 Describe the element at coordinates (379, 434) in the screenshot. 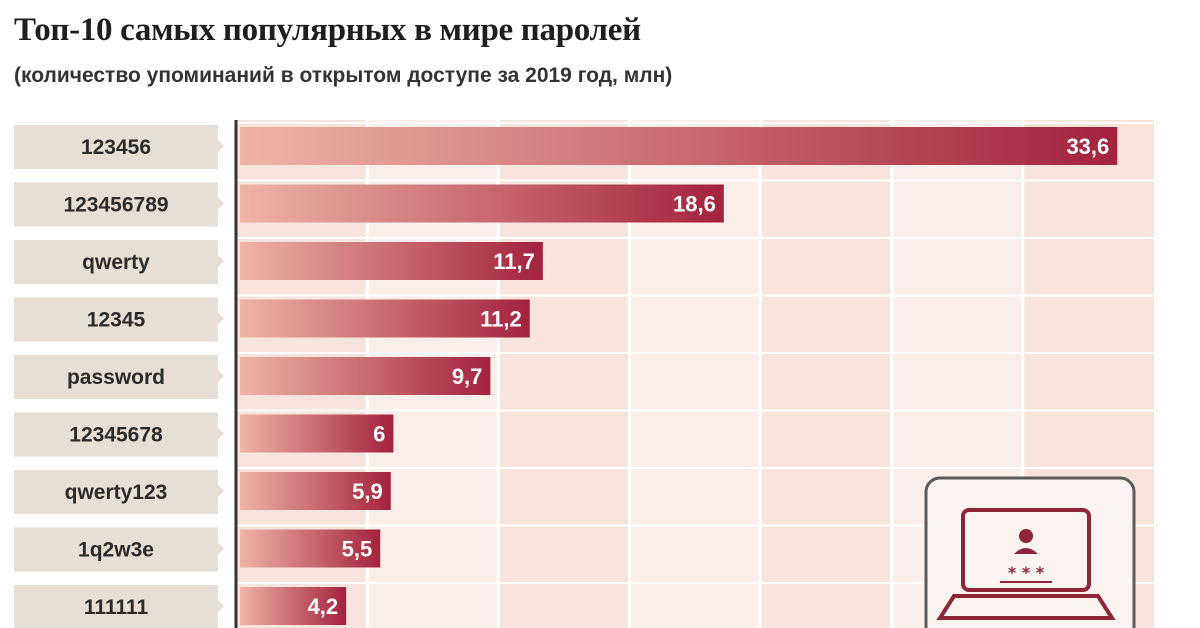

I see `bar-value-label: 6` at that location.